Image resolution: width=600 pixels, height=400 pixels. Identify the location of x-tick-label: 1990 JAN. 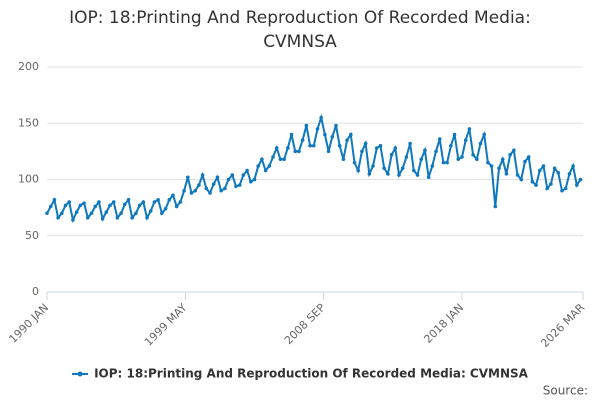
(28, 323).